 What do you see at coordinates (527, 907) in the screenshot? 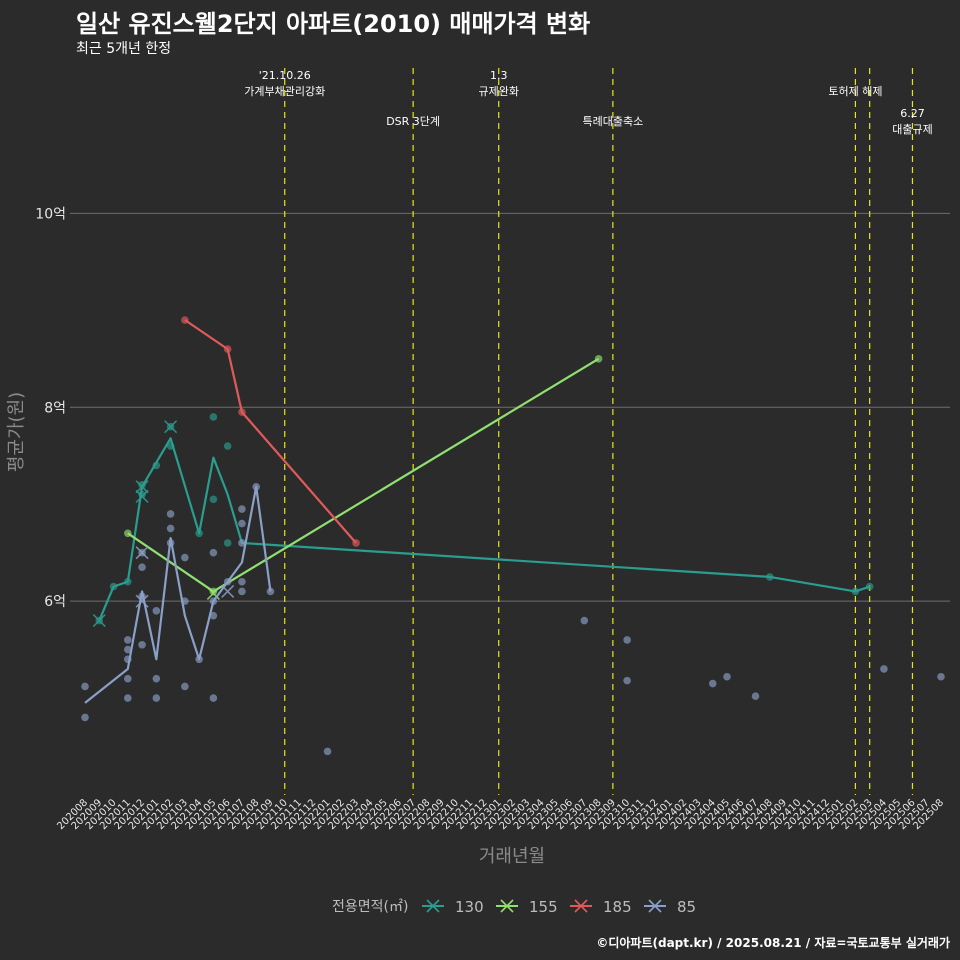
I see `legend-item-155: 155` at bounding box center [527, 907].